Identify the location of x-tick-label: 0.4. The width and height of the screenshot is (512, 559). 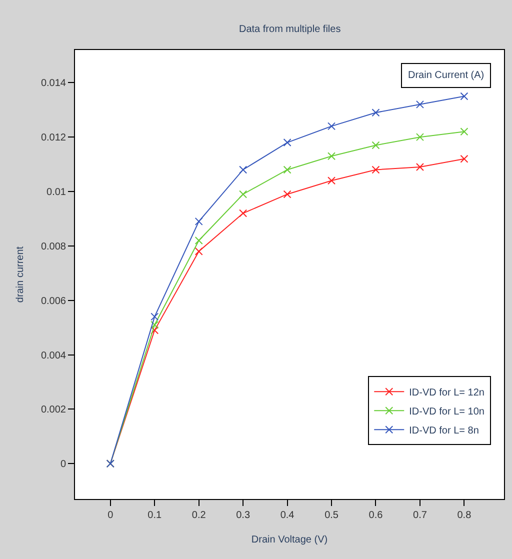
(287, 515).